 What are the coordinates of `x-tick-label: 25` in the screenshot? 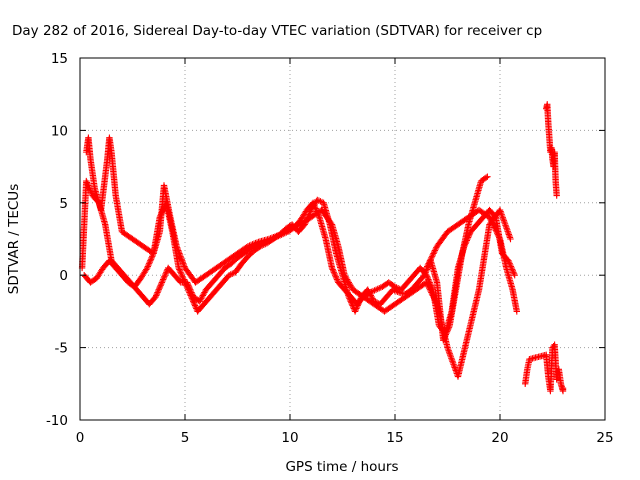 It's located at (604, 438).